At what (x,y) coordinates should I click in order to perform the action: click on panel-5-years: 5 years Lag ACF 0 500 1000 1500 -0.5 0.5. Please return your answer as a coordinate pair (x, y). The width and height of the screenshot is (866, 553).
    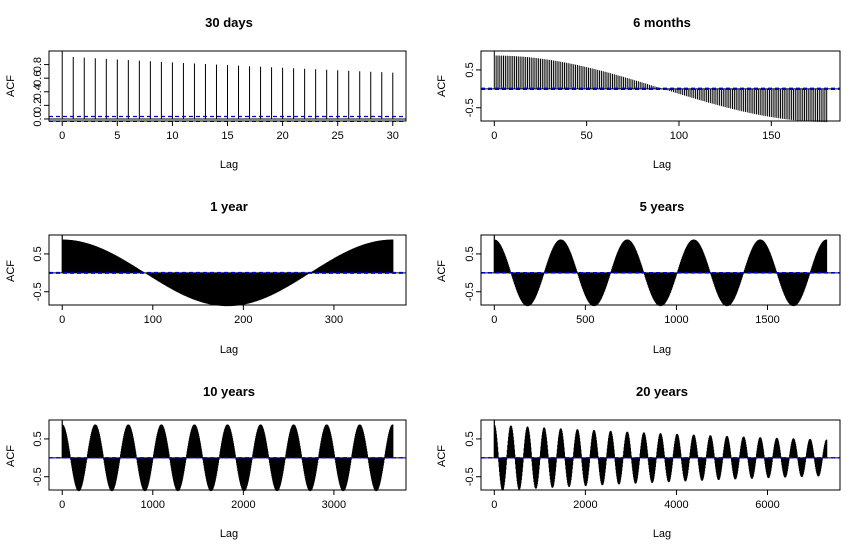
    Looking at the image, I should click on (638, 277).